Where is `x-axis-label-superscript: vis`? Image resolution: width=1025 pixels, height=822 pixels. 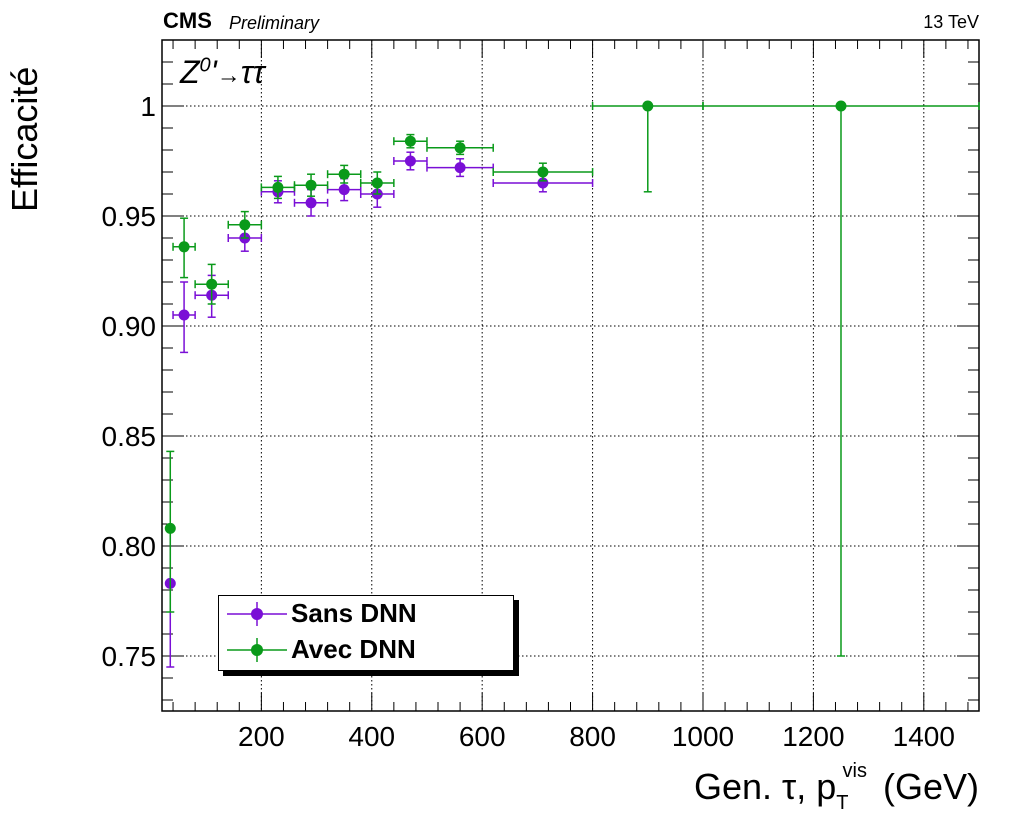
x-axis-label-superscript: vis is located at coordinates (854, 771).